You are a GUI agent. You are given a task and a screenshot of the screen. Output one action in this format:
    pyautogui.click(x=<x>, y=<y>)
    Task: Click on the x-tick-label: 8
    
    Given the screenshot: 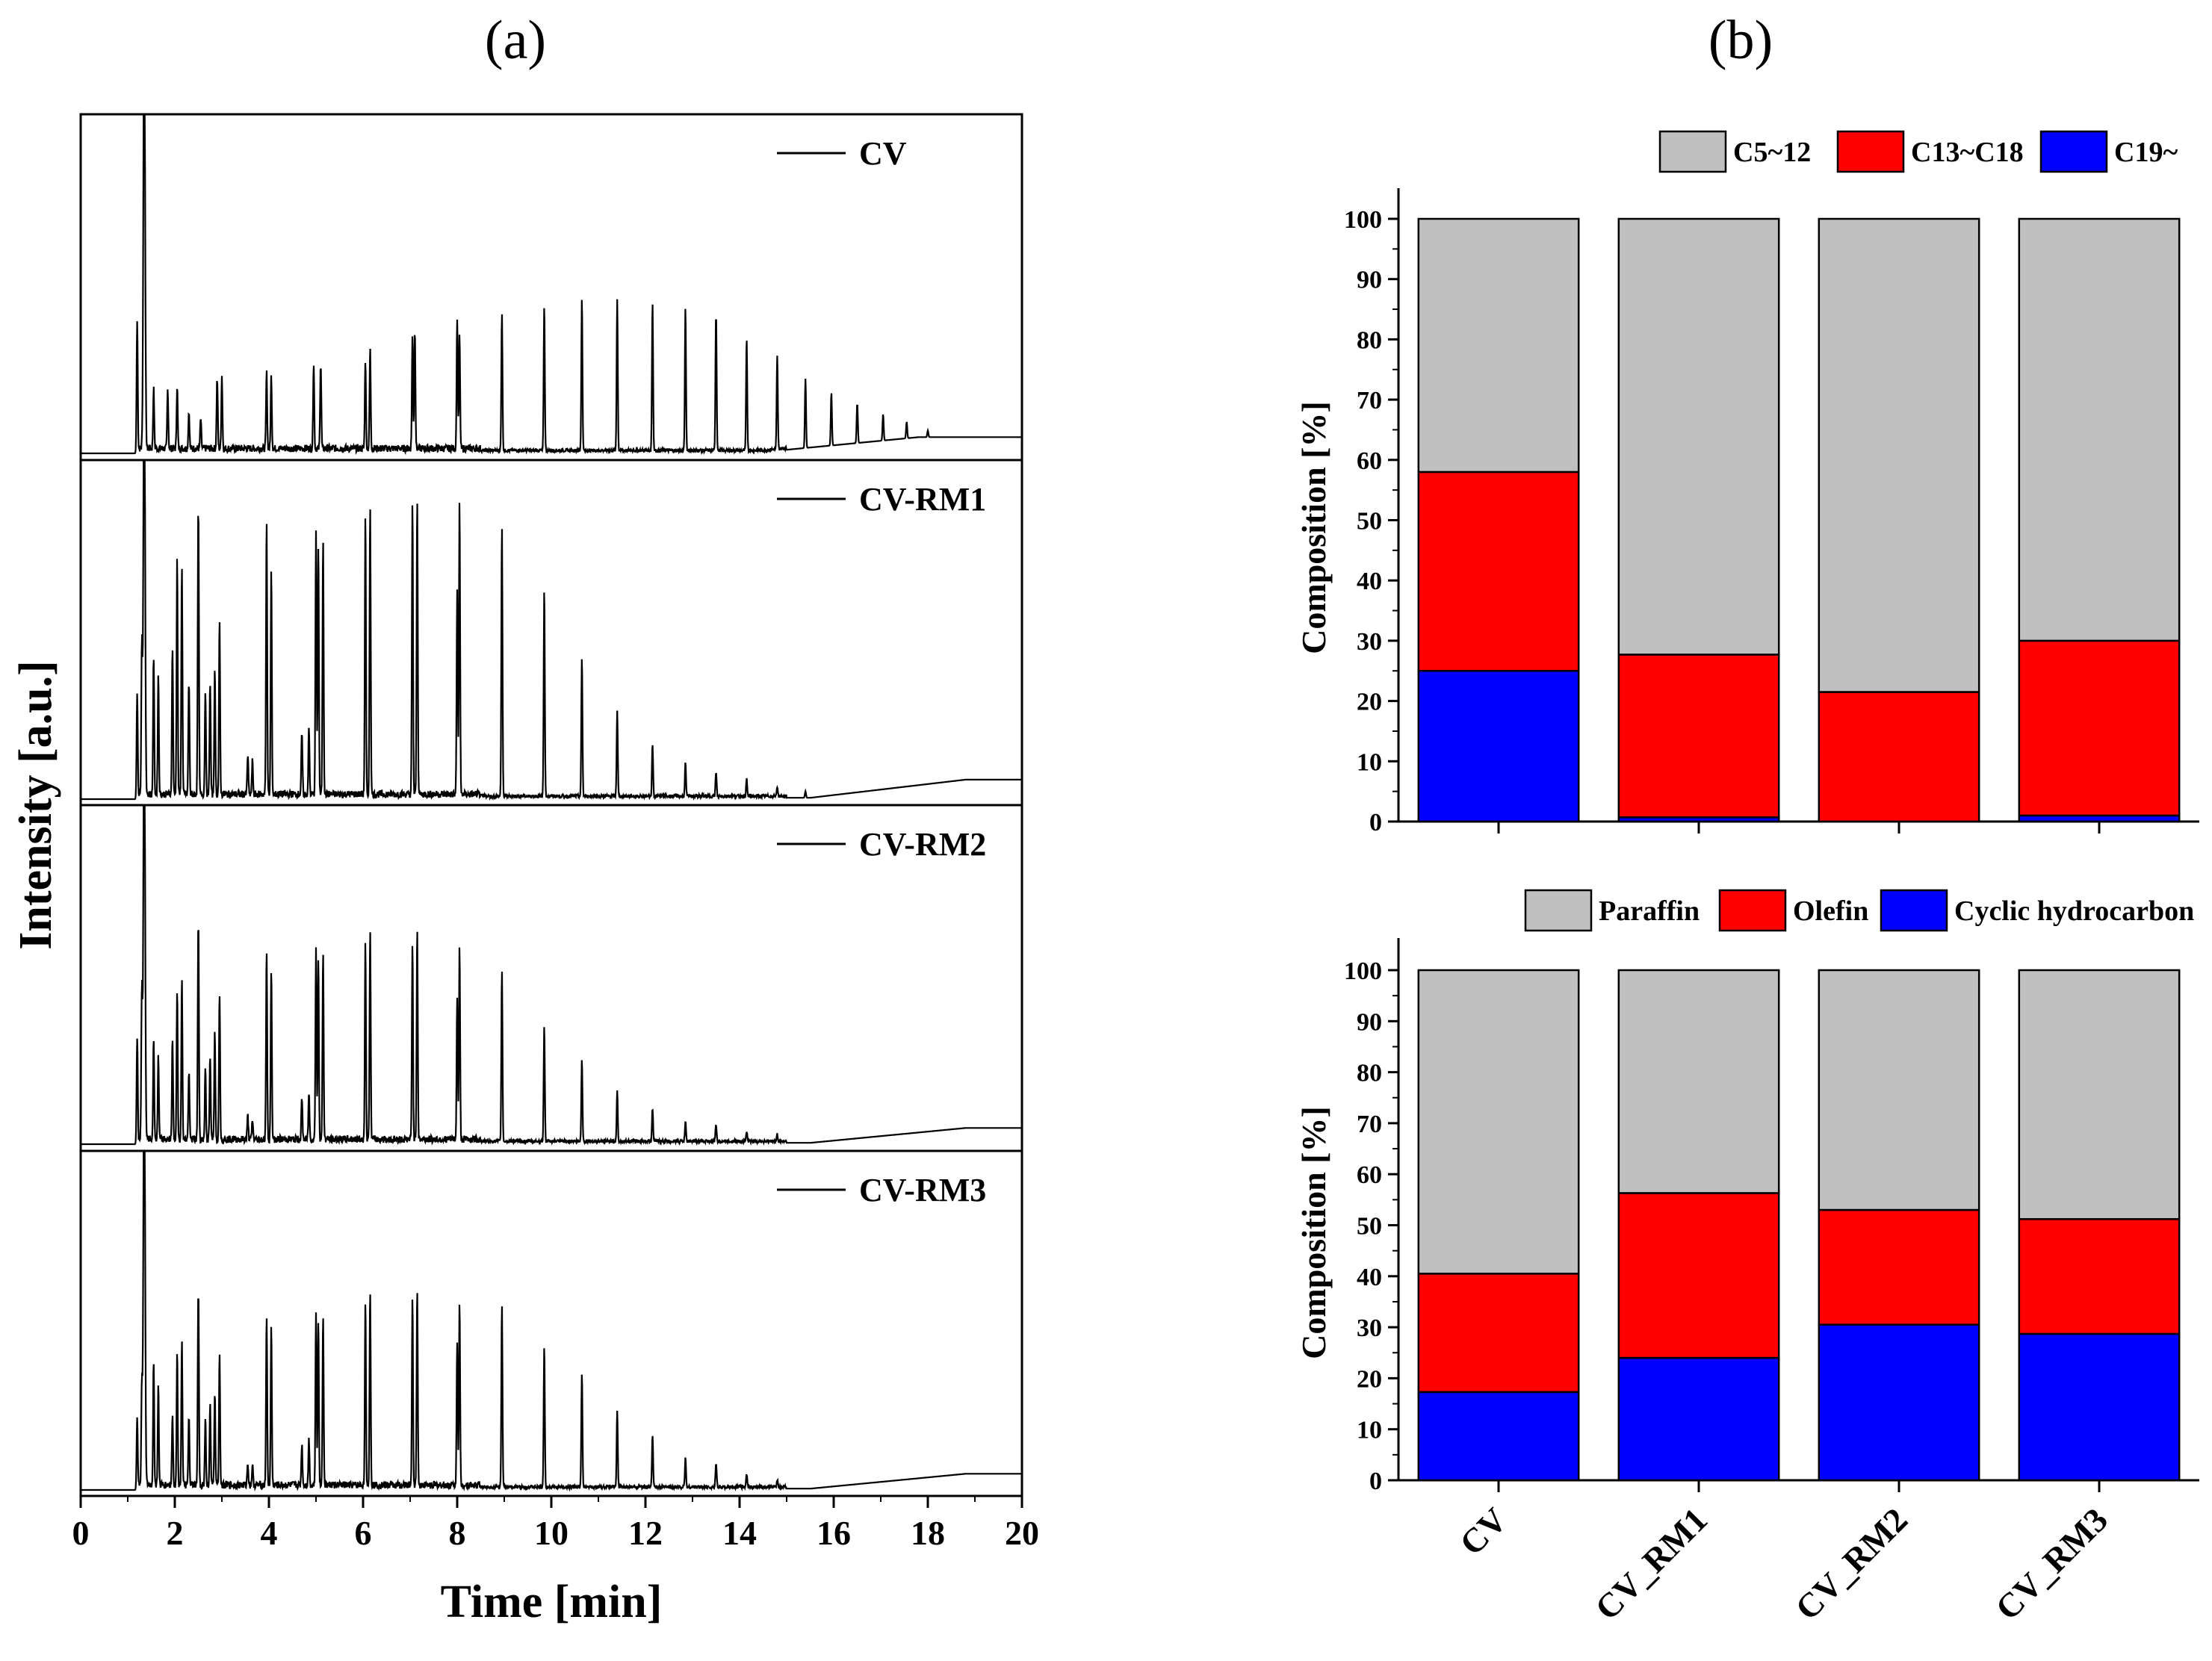 What is the action you would take?
    pyautogui.click(x=457, y=1533)
    